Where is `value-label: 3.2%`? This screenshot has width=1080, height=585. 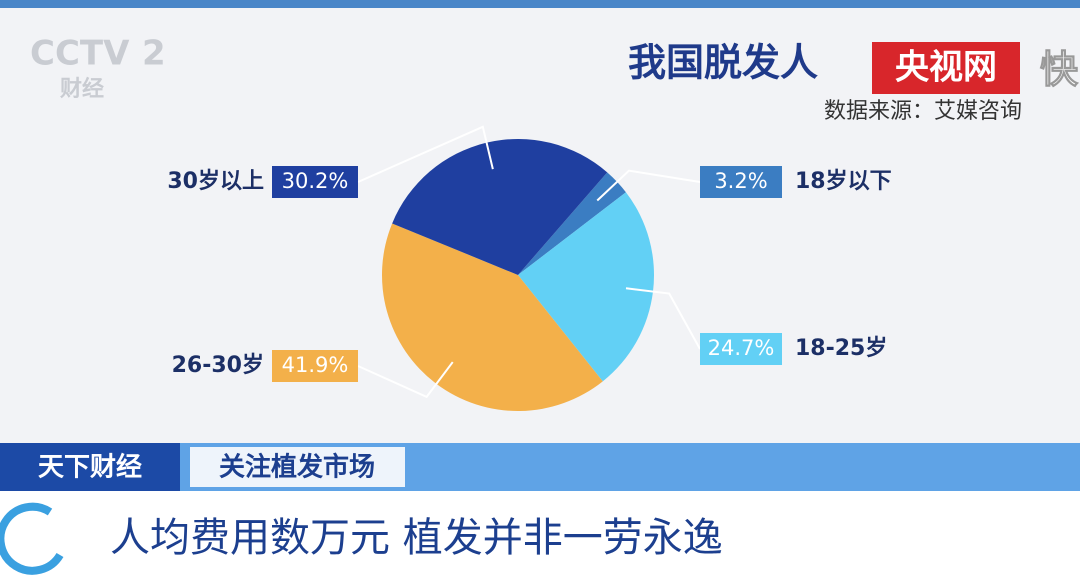
value-label: 3.2% is located at coordinates (740, 181).